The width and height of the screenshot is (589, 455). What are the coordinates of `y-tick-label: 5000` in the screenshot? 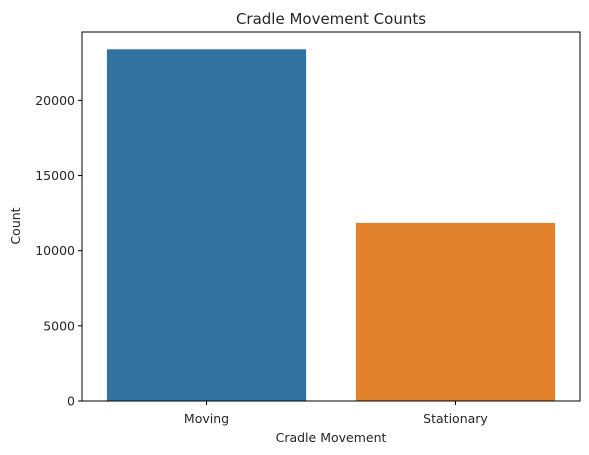 It's located at (59, 325).